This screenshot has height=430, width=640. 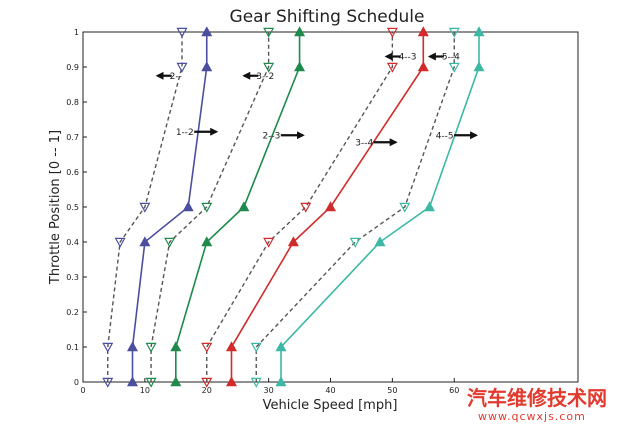 I want to click on y-tick-label: 0.9, so click(x=72, y=67).